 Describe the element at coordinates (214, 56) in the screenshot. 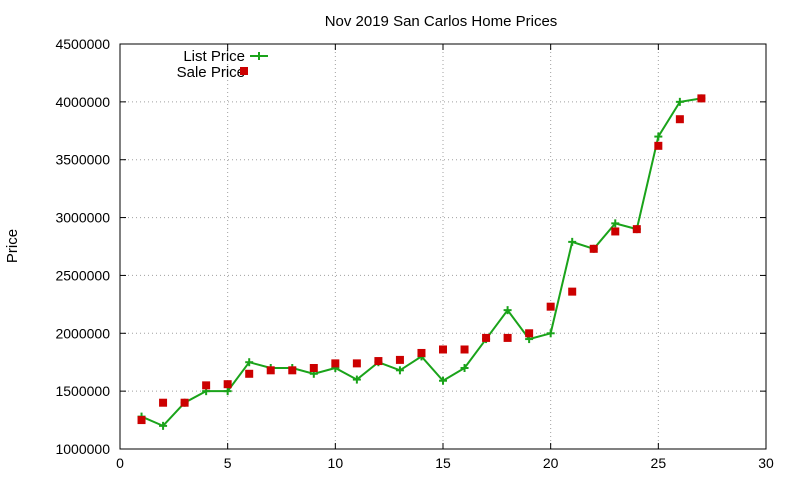

I see `legend-label-list-price: List Price` at that location.